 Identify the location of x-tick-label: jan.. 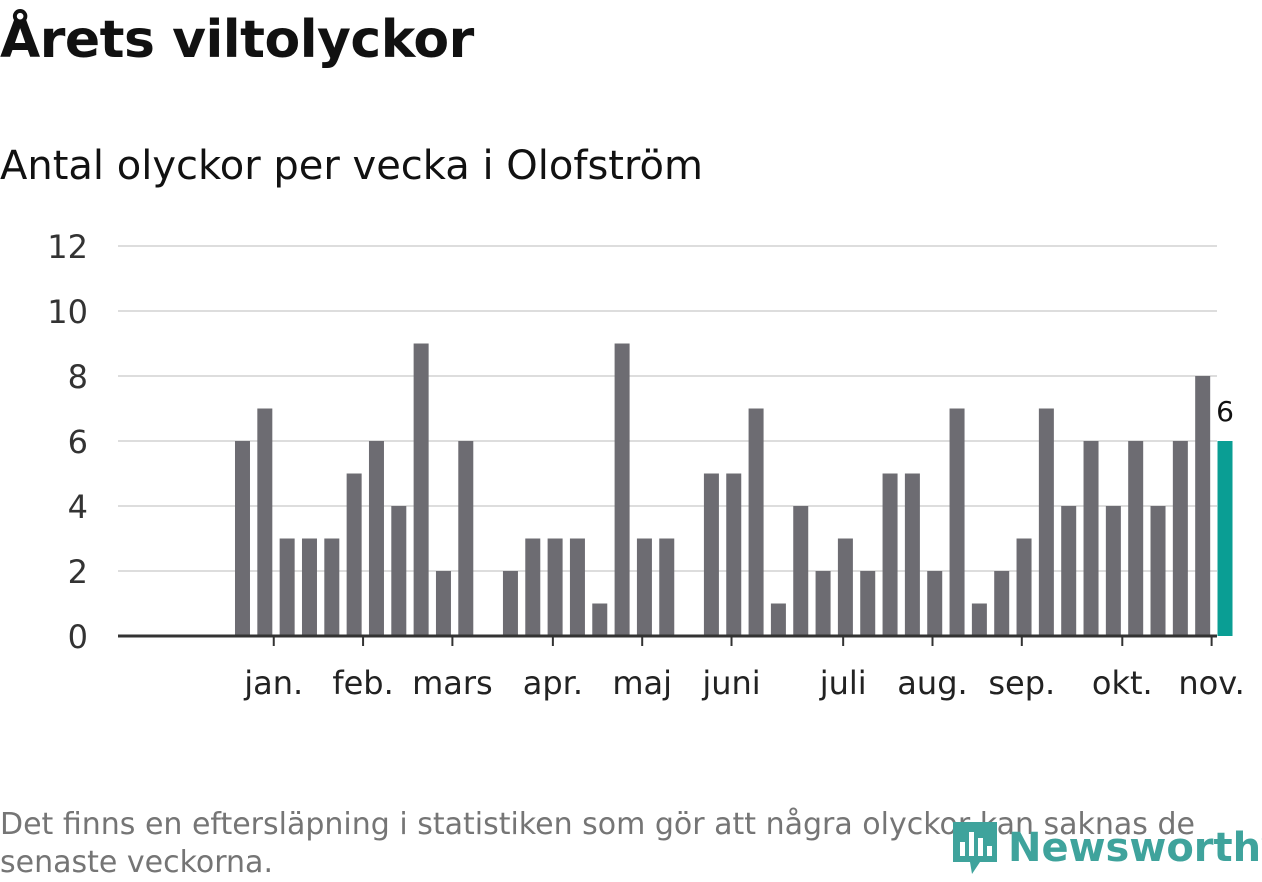
(273, 683).